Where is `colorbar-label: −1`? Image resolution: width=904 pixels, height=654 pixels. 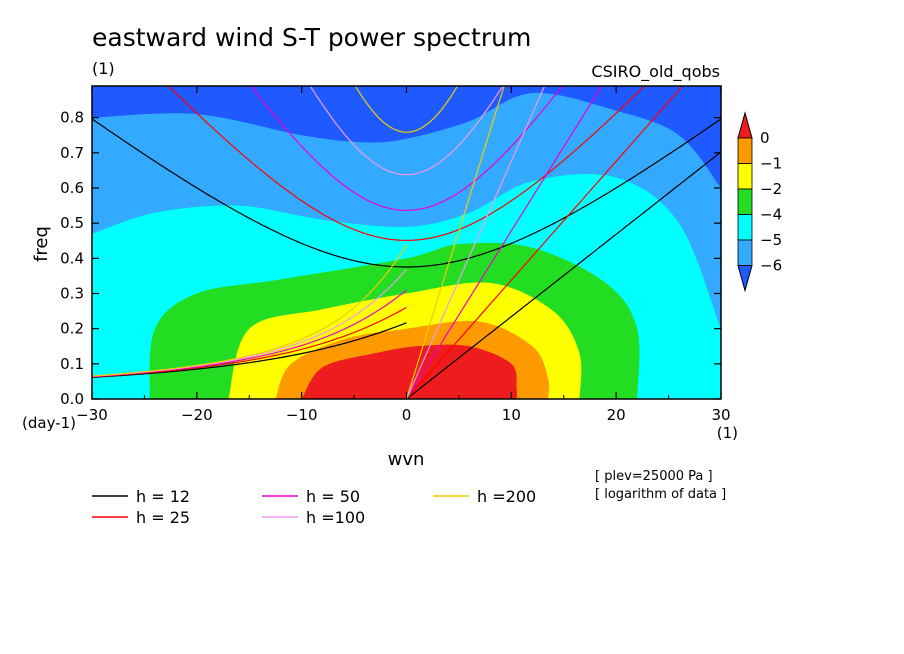
colorbar-label: −1 is located at coordinates (771, 164).